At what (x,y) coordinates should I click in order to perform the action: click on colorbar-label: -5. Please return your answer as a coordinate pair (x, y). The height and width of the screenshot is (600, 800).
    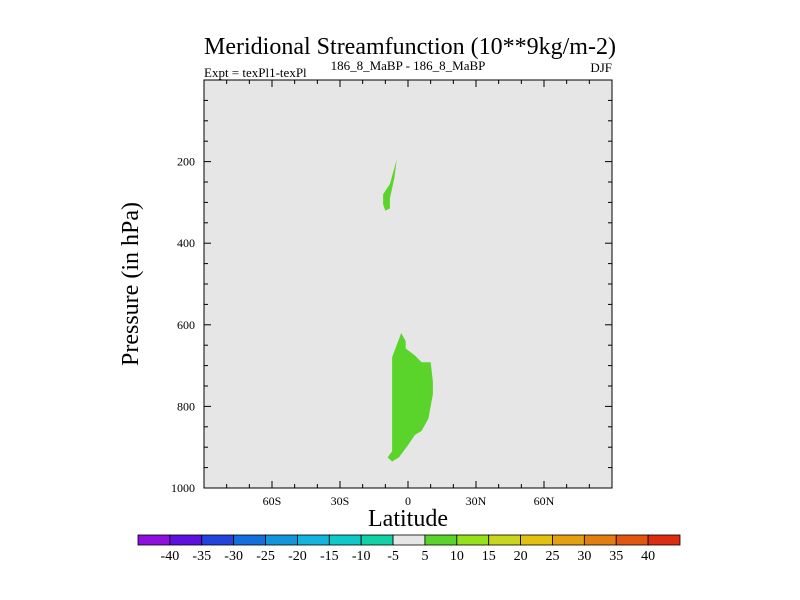
    Looking at the image, I should click on (393, 556).